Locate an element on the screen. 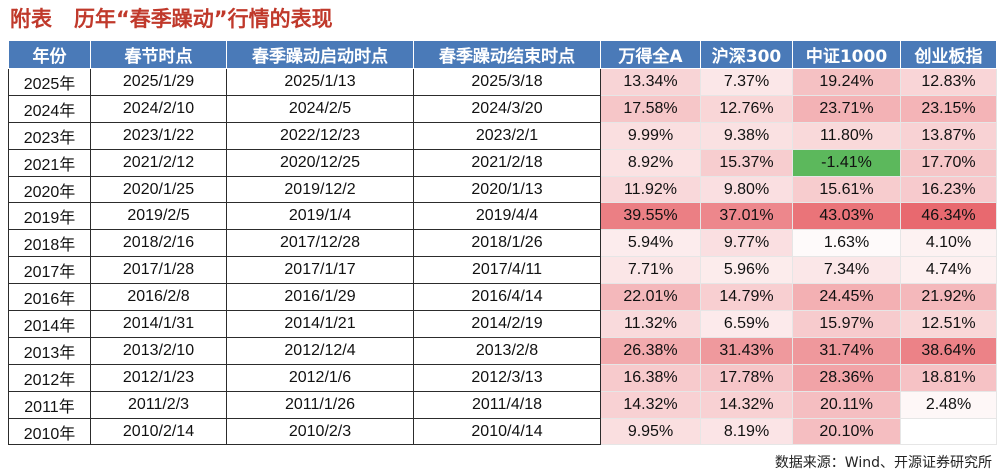  return-cell: 7.34% is located at coordinates (846, 270).